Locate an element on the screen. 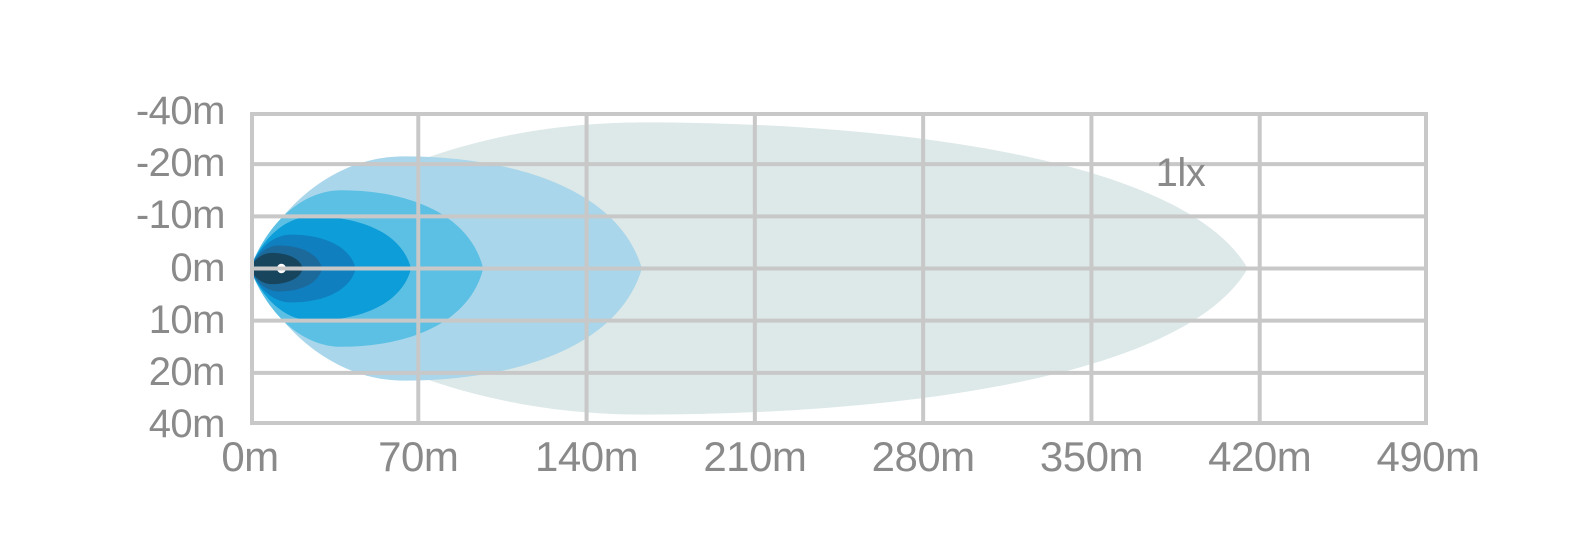 This screenshot has height=533, width=1573. y-tick-label: 20m is located at coordinates (187, 371).